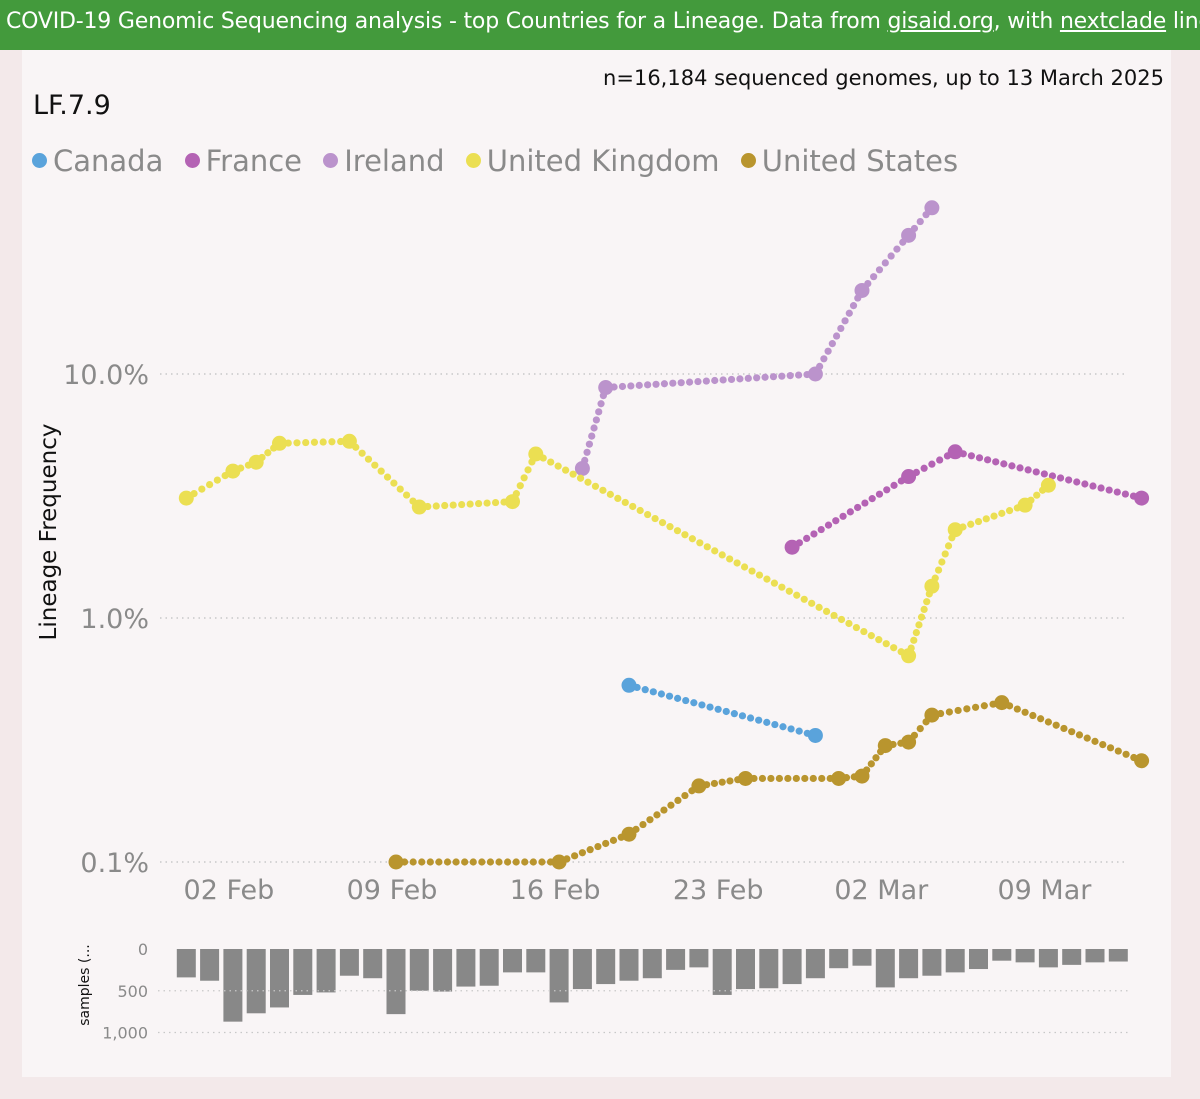 This screenshot has width=1200, height=1099. I want to click on lineage-title: LF.7.9, so click(72, 105).